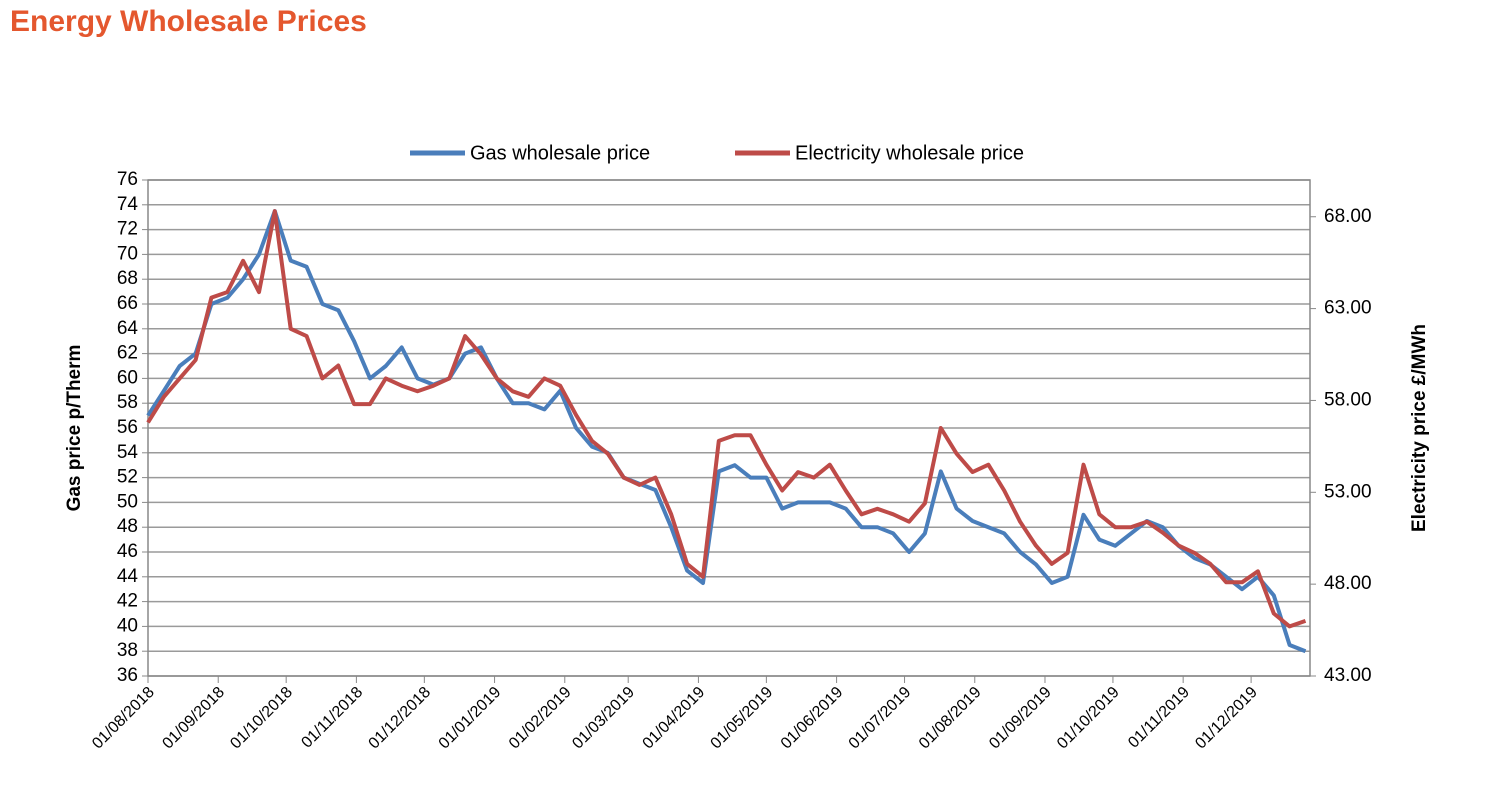 The height and width of the screenshot is (807, 1503). Describe the element at coordinates (128, 204) in the screenshot. I see `y-tick-label: 74` at that location.